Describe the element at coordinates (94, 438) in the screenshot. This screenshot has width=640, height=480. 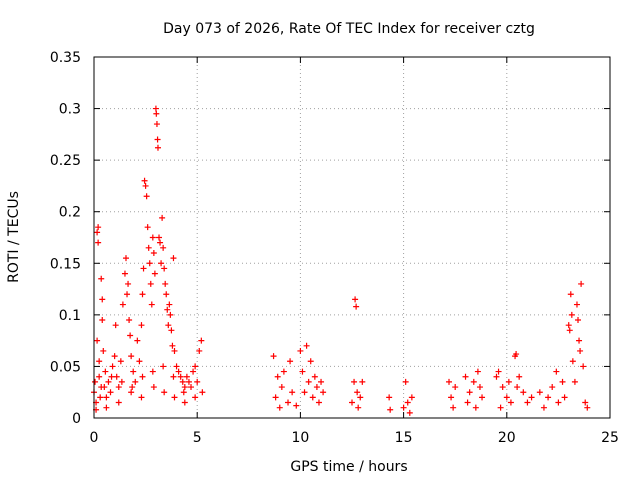
I see `x-tick-label: 0` at that location.